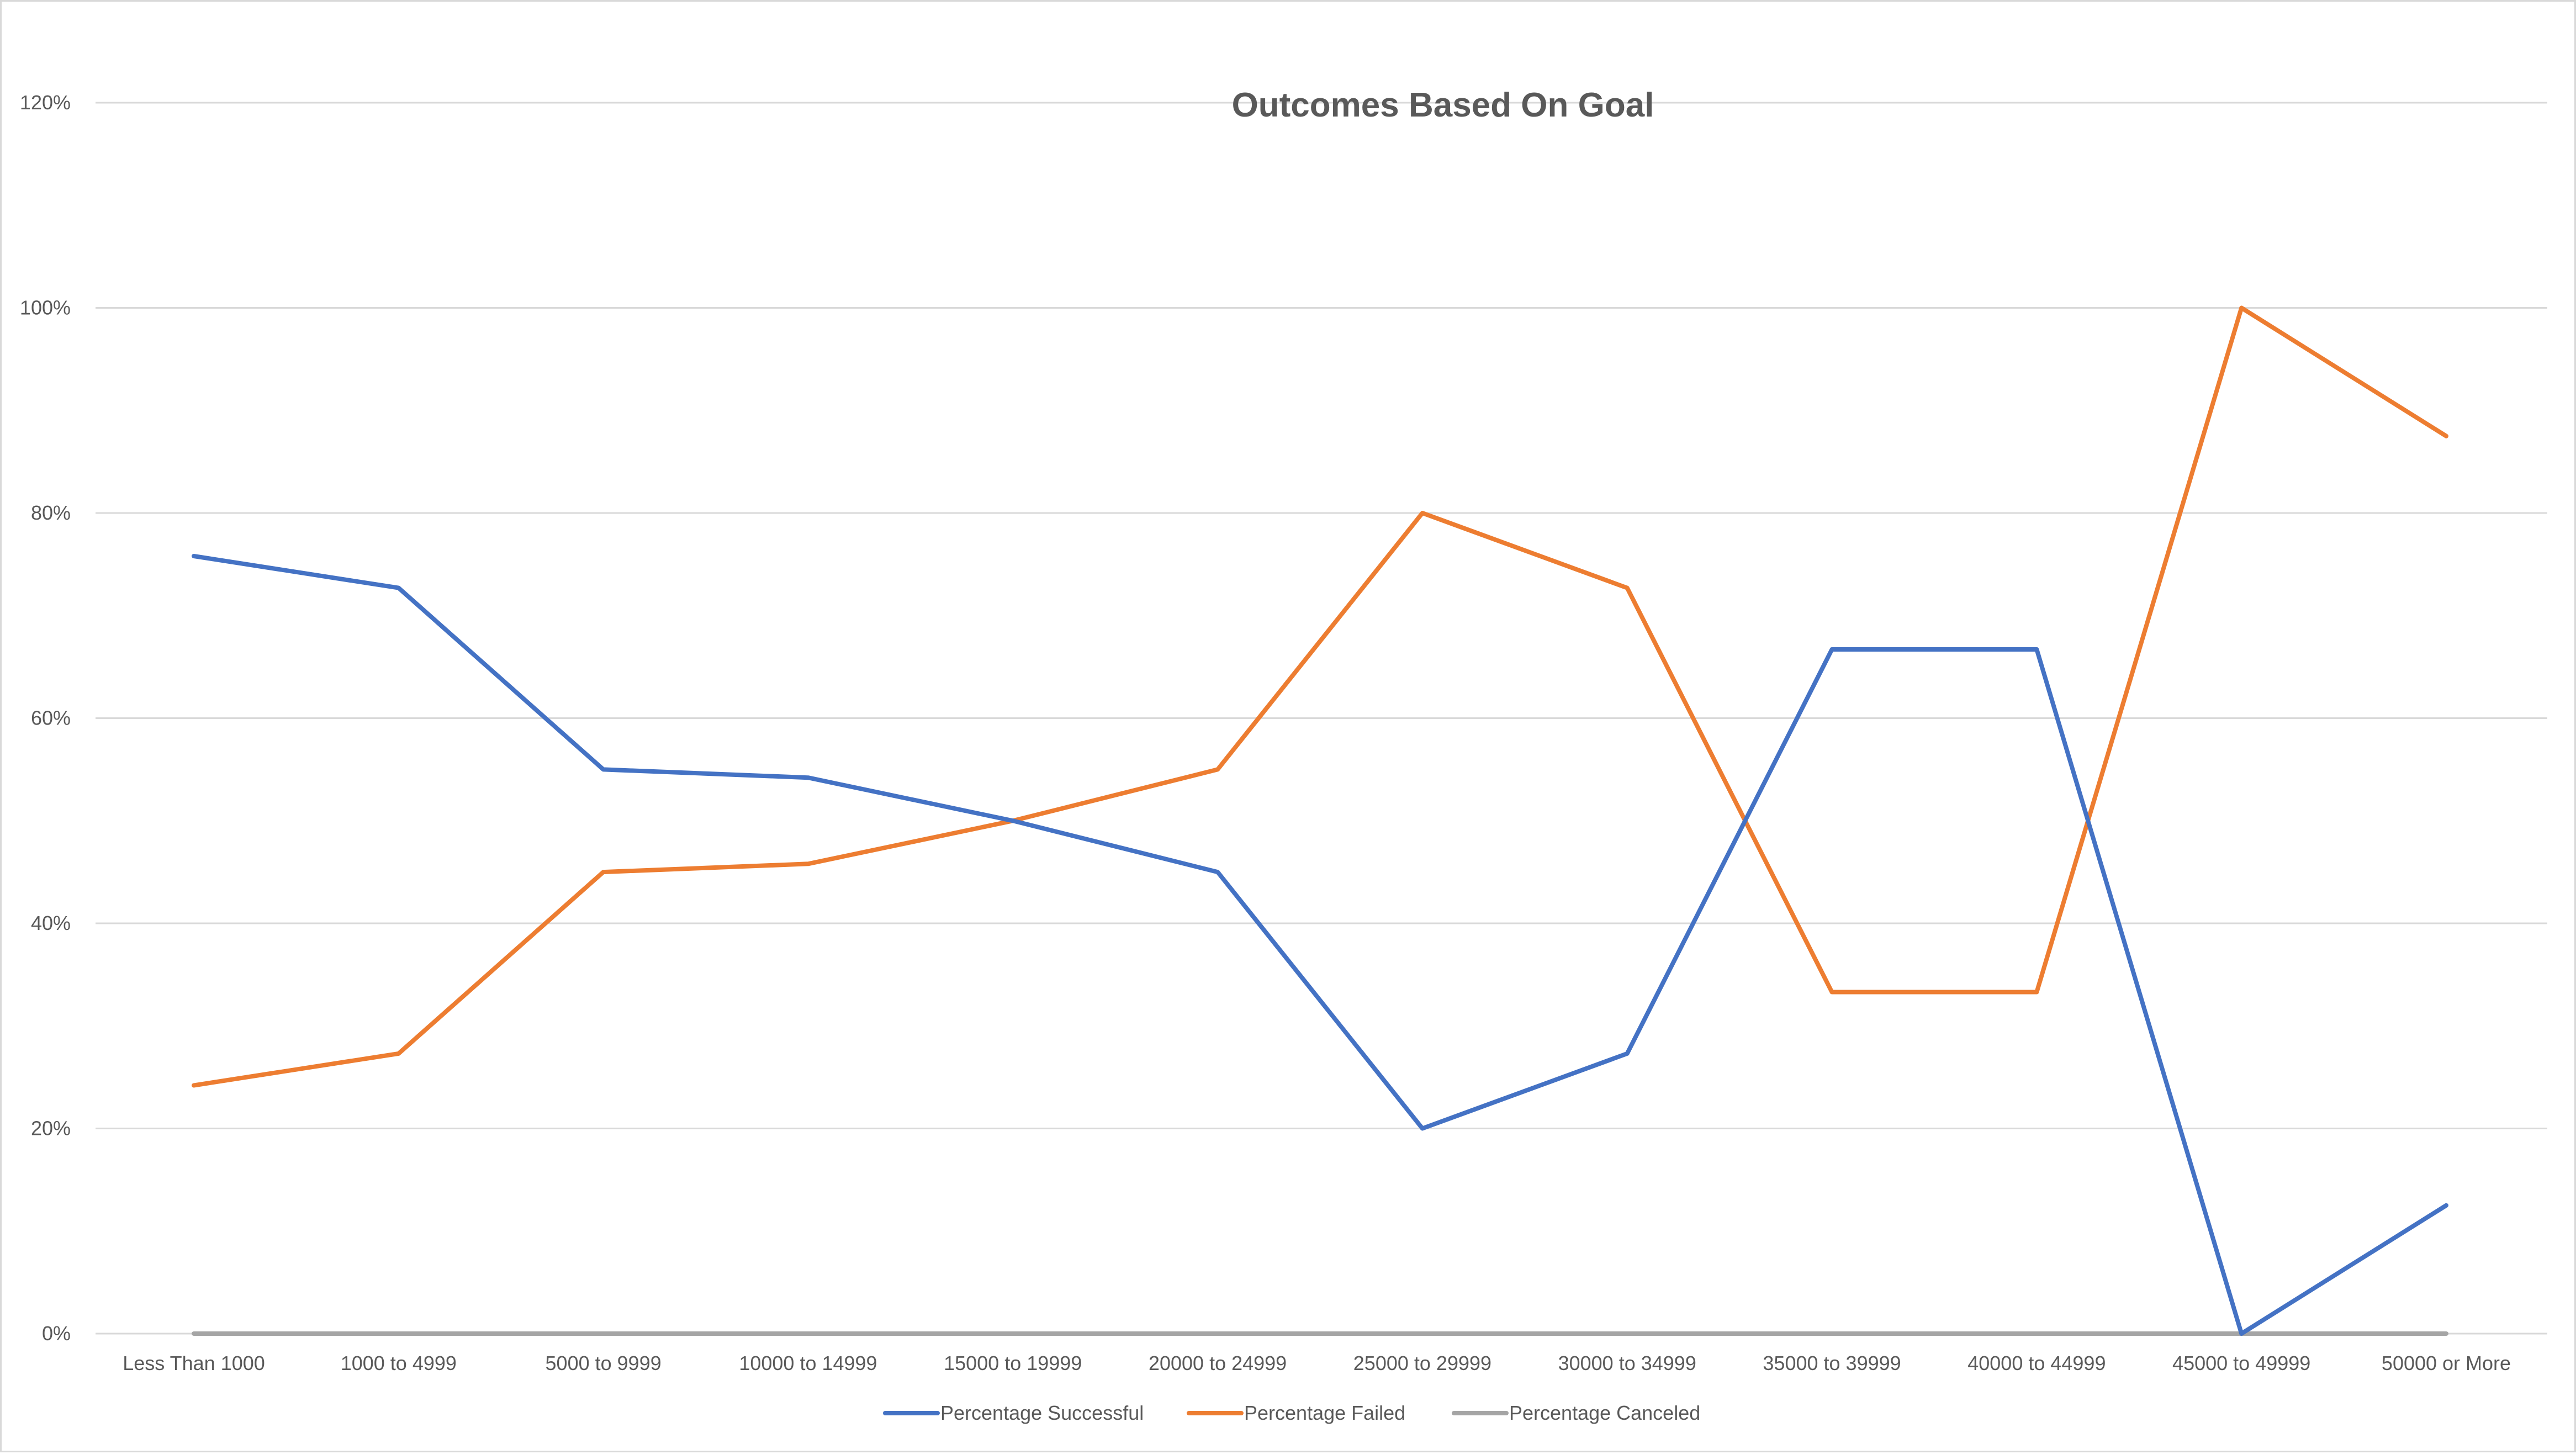  What do you see at coordinates (2241, 1363) in the screenshot?
I see `x-tick-label: 45000 to 49999` at bounding box center [2241, 1363].